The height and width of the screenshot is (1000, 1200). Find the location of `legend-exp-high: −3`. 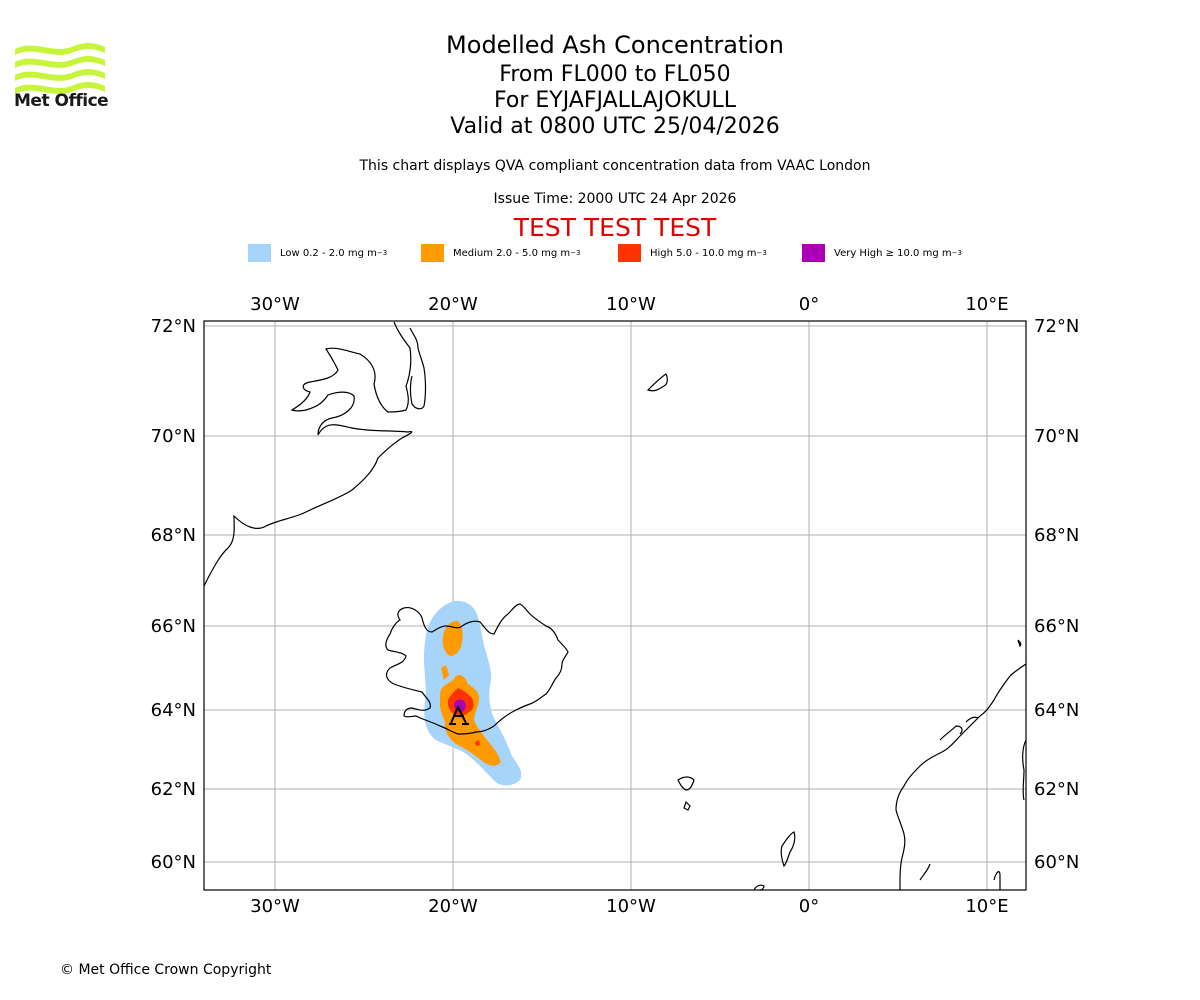

legend-exp-high: −3 is located at coordinates (761, 253).